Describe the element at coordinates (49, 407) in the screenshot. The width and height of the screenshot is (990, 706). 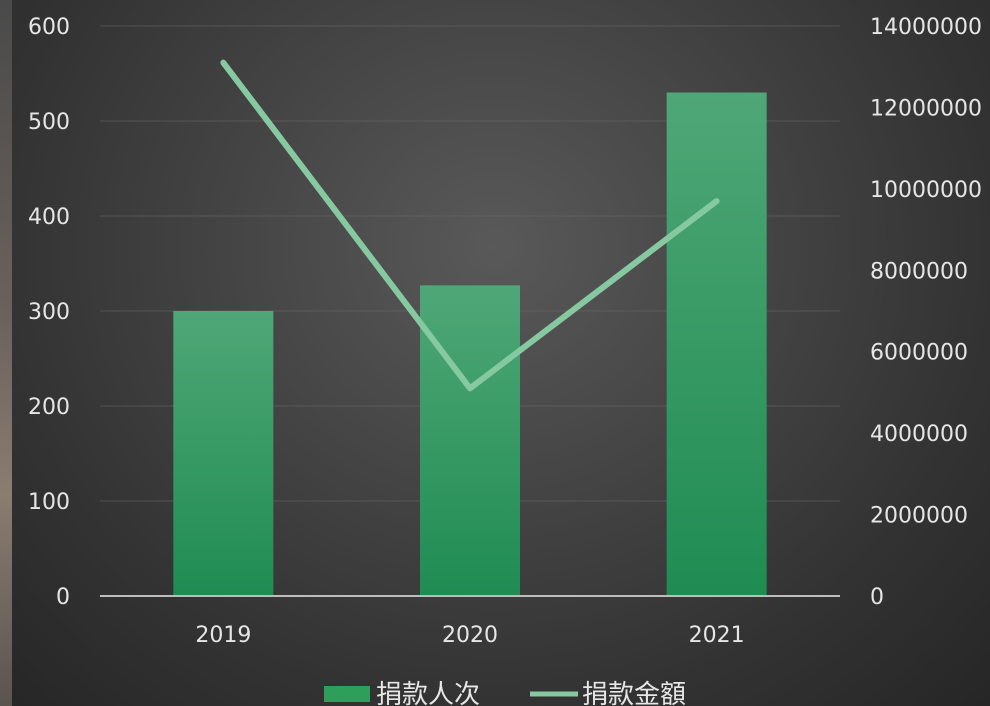
I see `left-axis-tick-label: 200` at that location.